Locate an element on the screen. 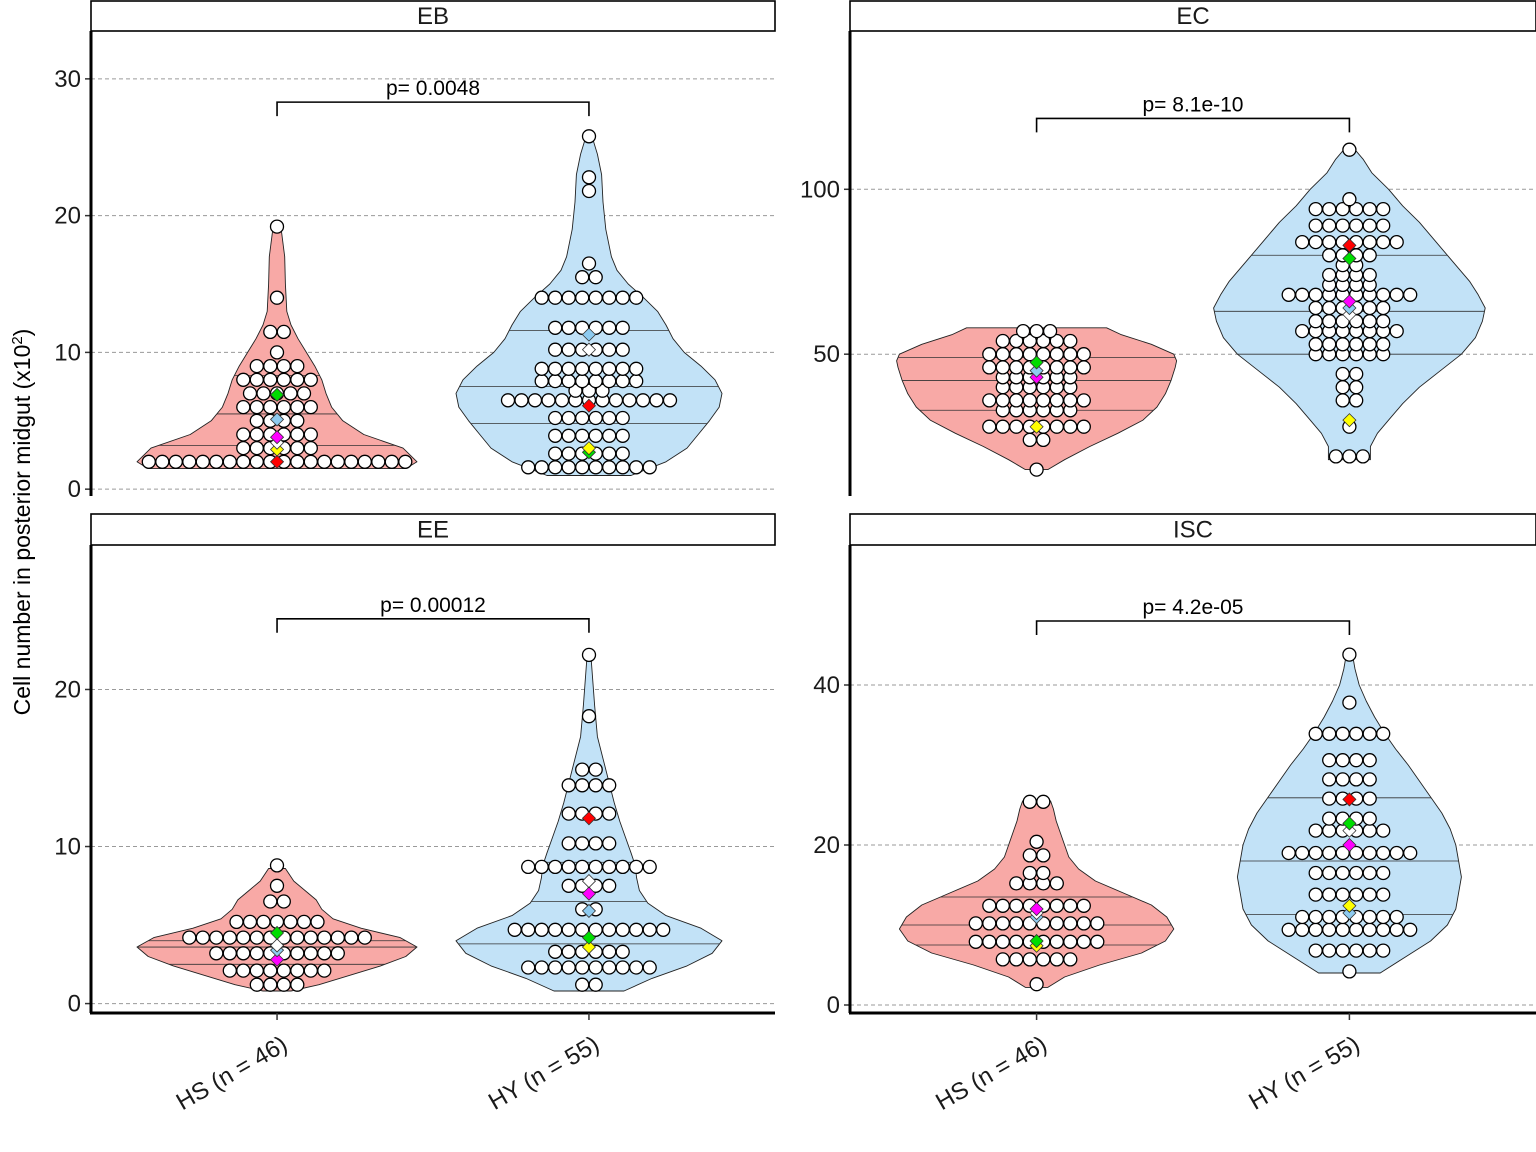 Image resolution: width=1536 pixels, height=1152 pixels. panel-strip-title: EE is located at coordinates (433, 530).